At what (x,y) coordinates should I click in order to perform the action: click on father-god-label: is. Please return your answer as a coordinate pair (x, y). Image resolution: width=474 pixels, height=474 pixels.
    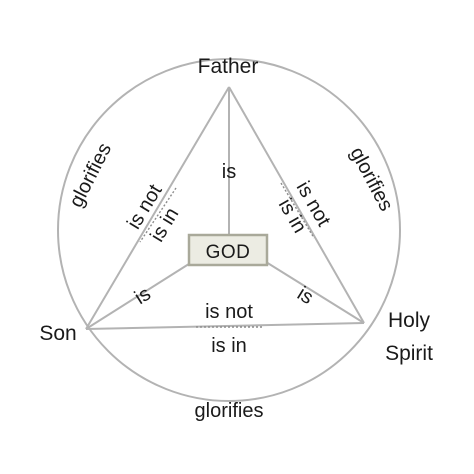
    Looking at the image, I should click on (229, 172).